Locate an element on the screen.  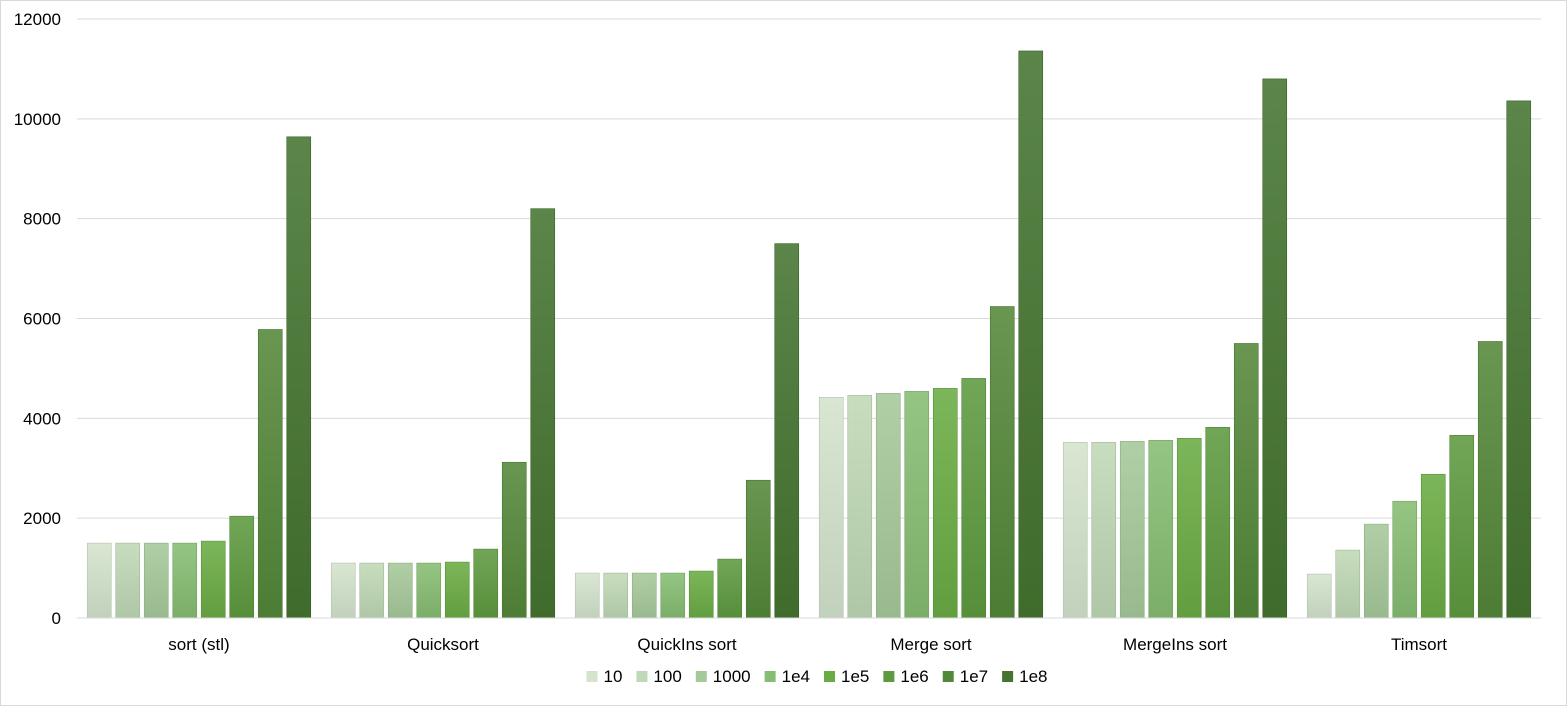
y-tick-label: 2000 is located at coordinates (42, 518).